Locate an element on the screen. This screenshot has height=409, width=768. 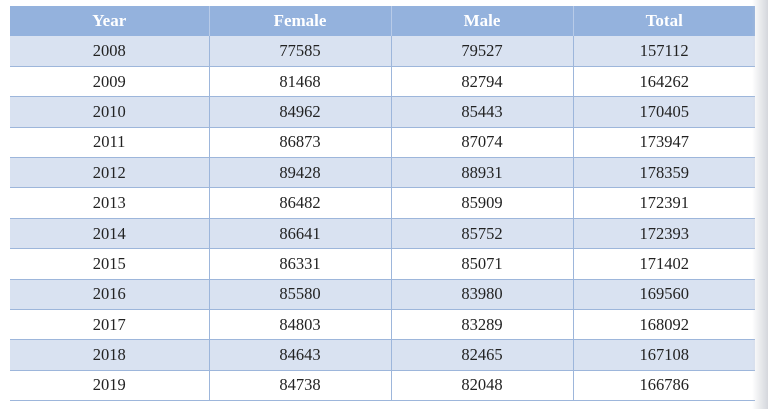
cell-total: 178359 is located at coordinates (664, 173).